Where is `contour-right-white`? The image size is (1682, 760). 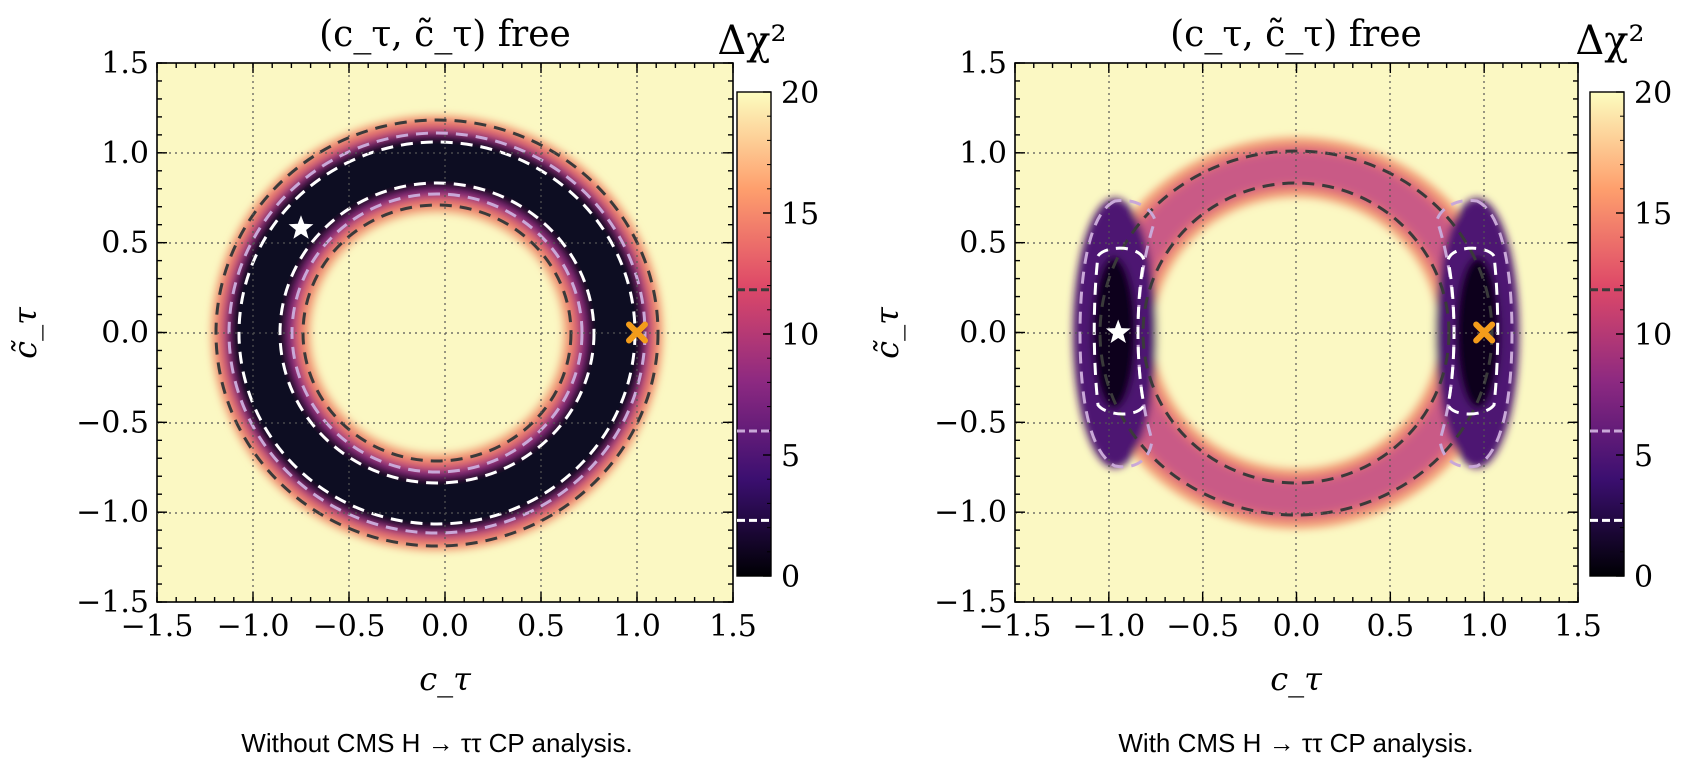 contour-right-white is located at coordinates (1473, 331).